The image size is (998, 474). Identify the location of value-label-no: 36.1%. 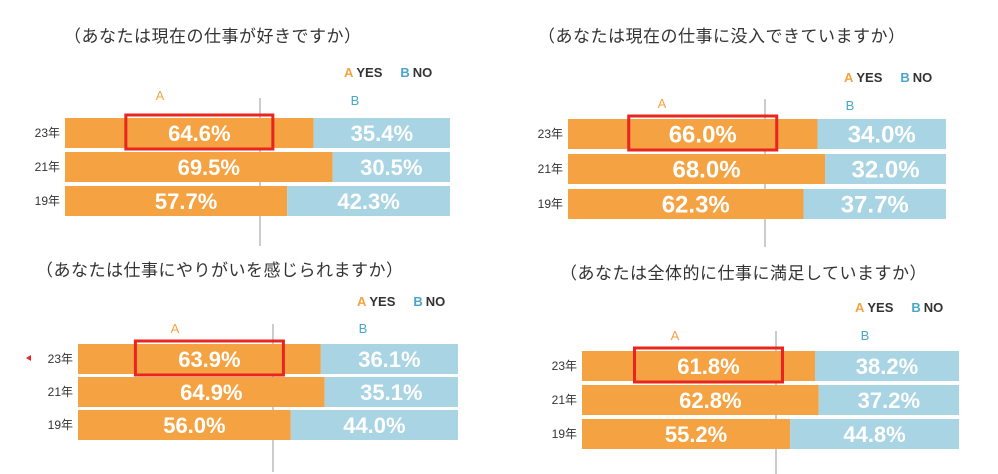
(389, 359).